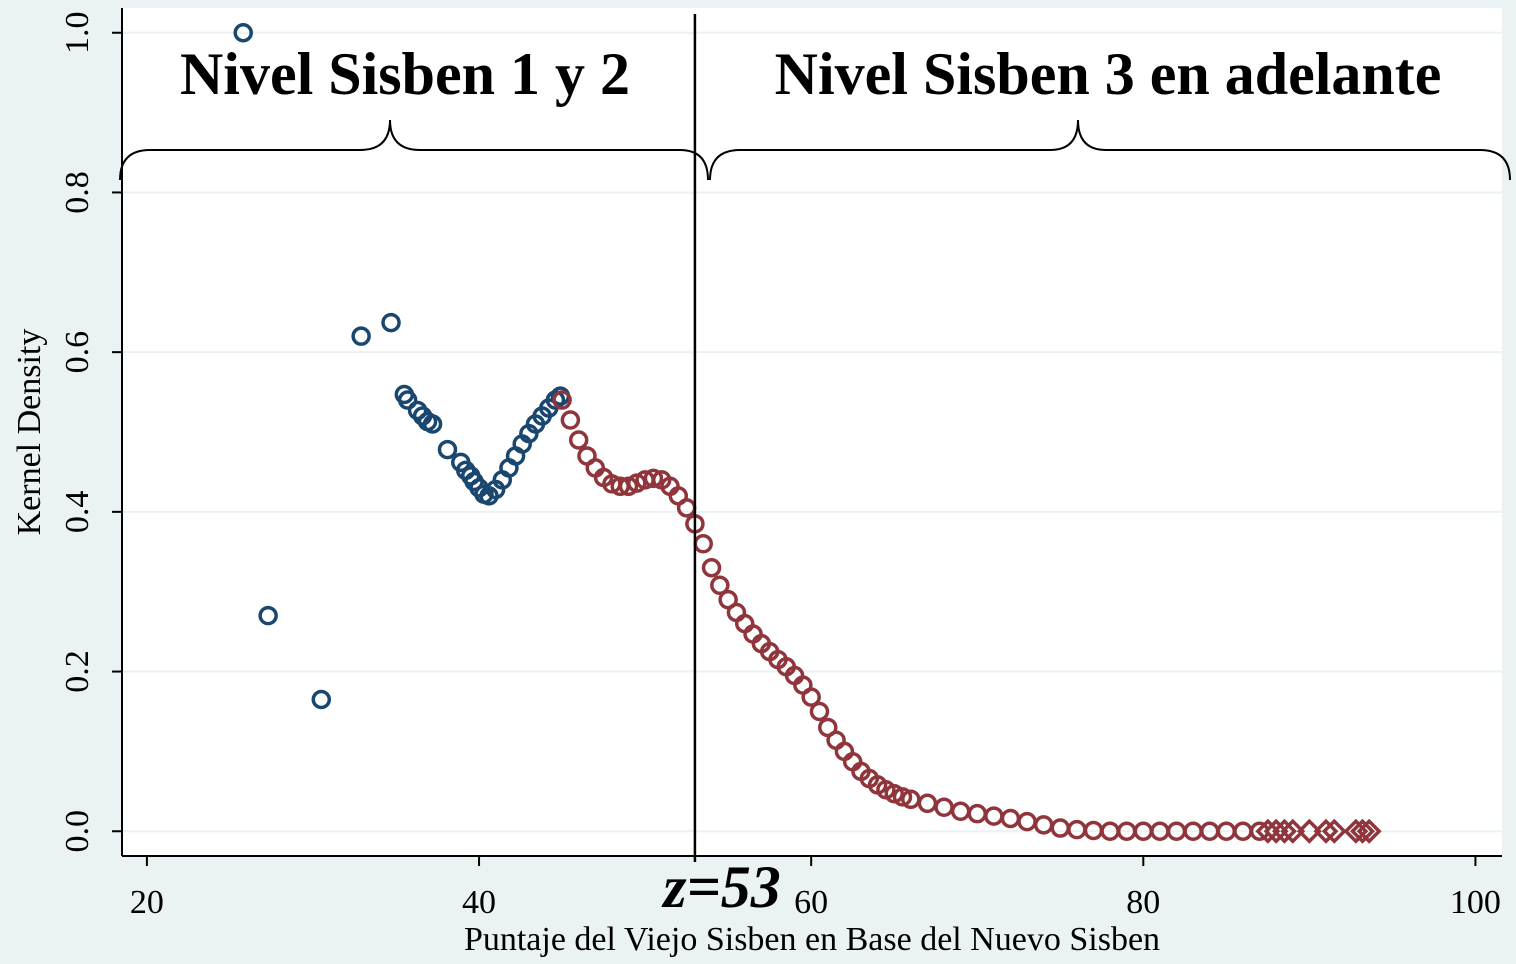 This screenshot has width=1516, height=964. I want to click on x-tick-label: 40, so click(479, 902).